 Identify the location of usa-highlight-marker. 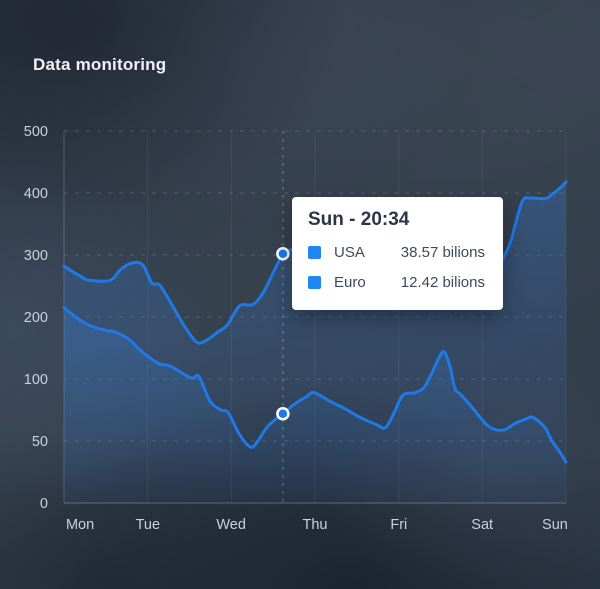
(283, 254).